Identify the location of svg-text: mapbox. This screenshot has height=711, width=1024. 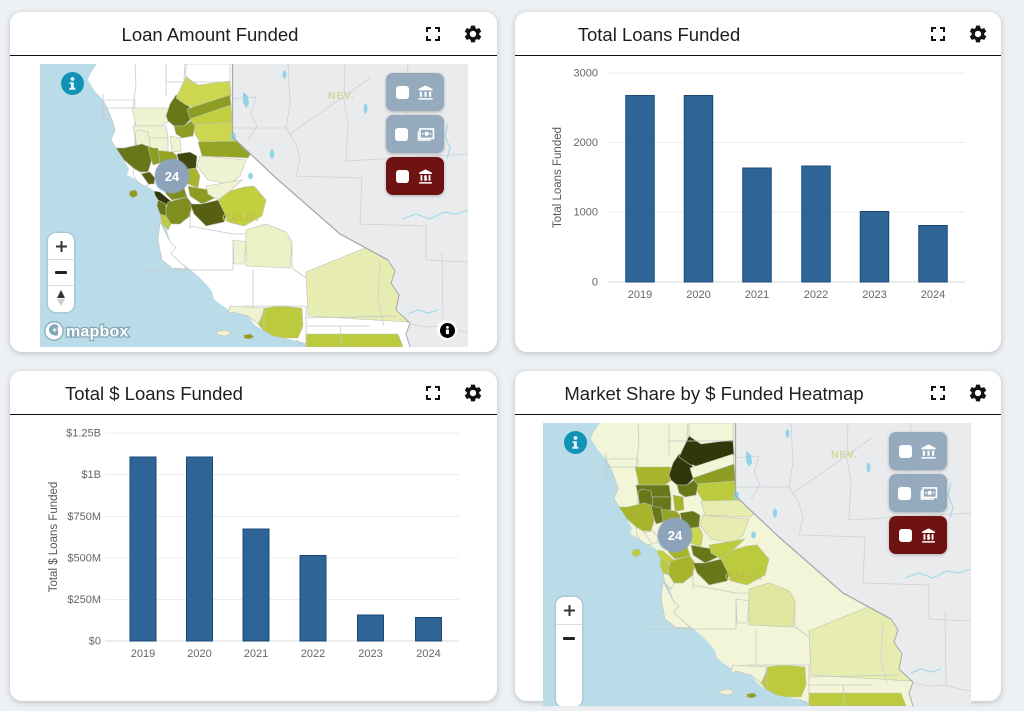
(97, 332).